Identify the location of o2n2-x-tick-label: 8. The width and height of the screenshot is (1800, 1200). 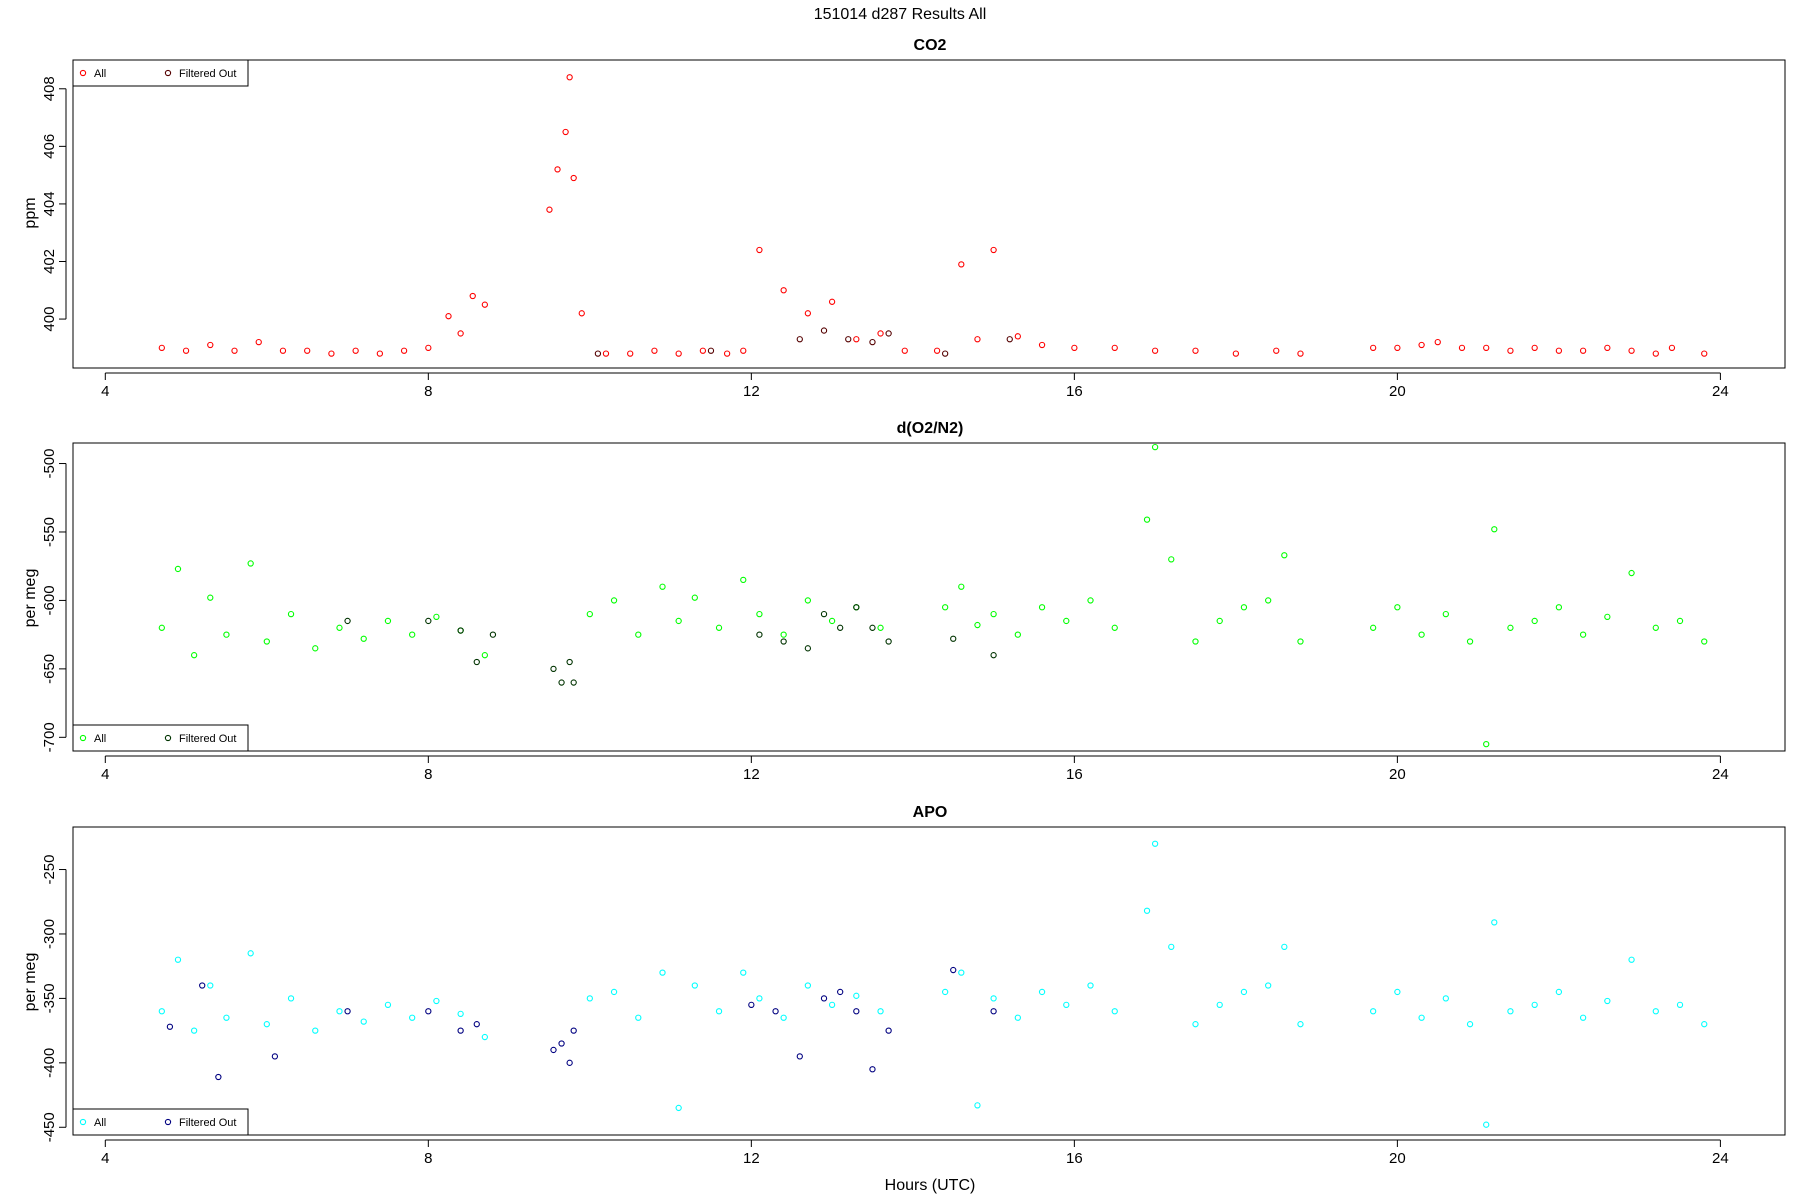
(428, 774).